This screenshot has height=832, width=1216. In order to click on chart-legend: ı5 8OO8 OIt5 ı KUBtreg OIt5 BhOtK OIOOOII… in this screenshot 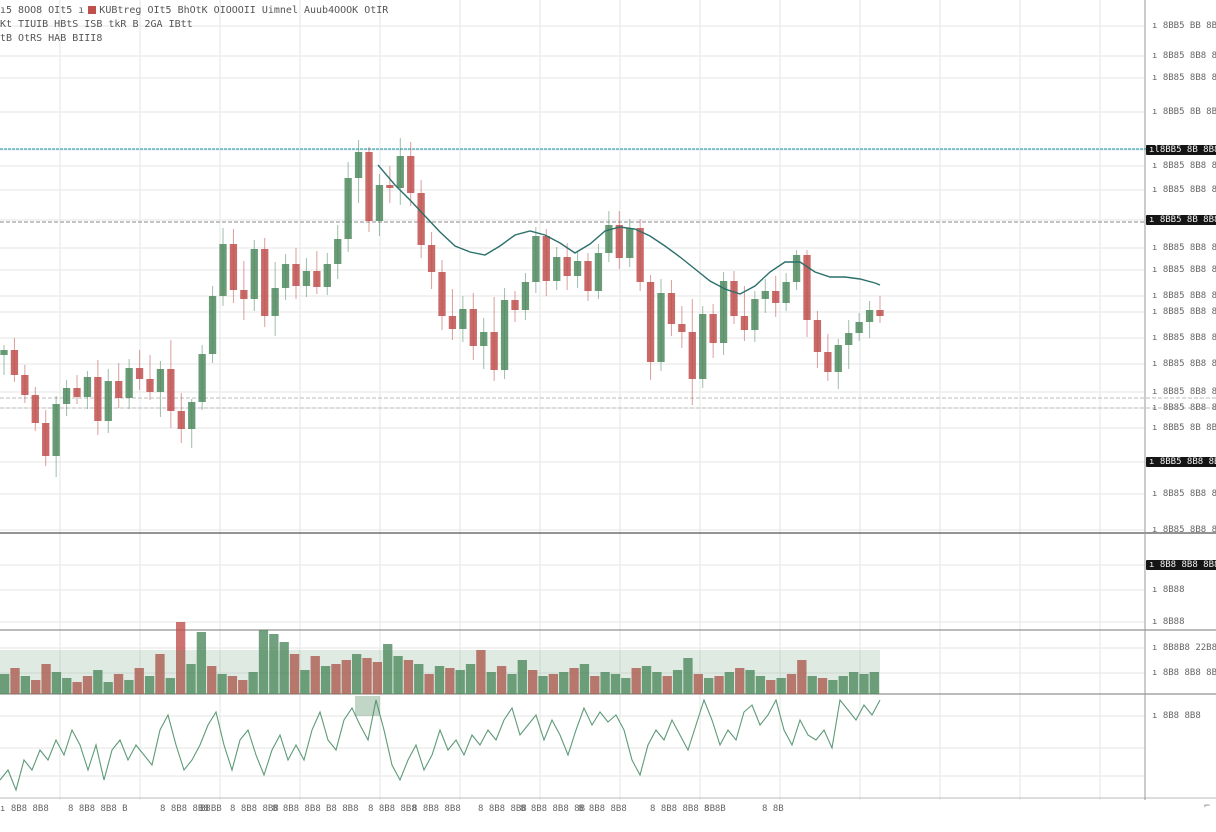, I will do `click(194, 25)`.